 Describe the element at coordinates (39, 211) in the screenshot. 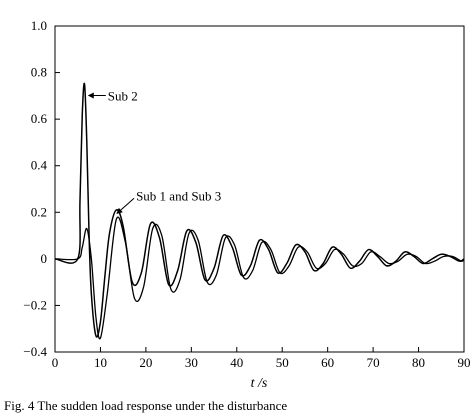

I see `y-tick-label: 0.2` at that location.